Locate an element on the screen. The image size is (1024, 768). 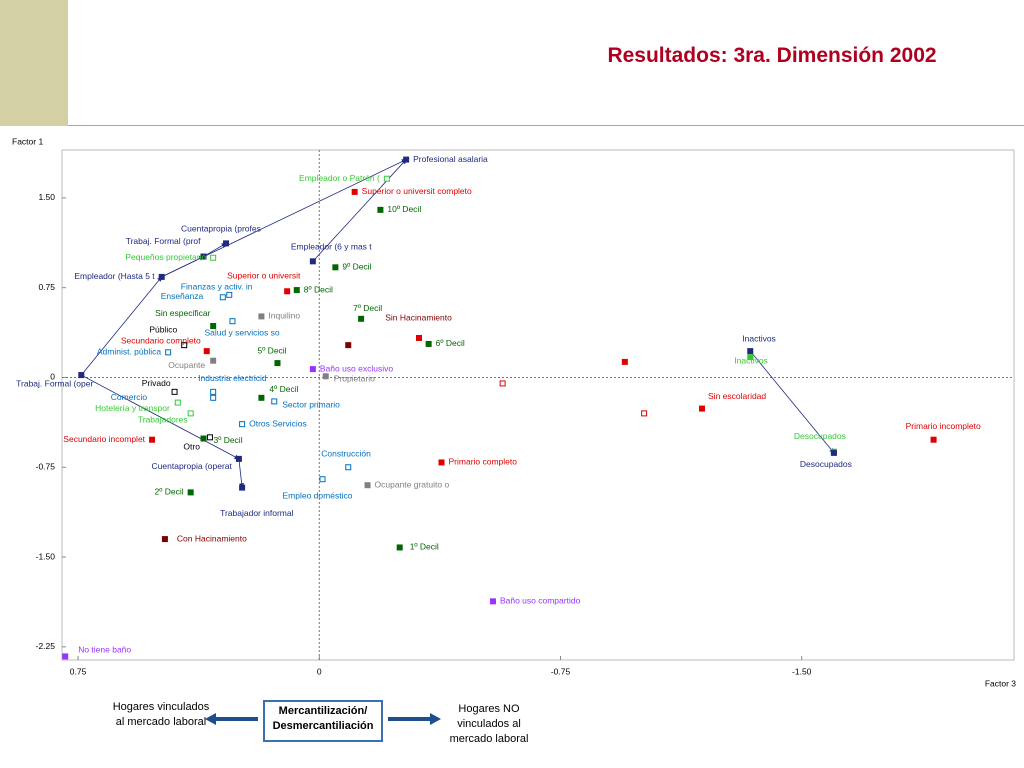
point-label: 5º Decil is located at coordinates (271, 350).